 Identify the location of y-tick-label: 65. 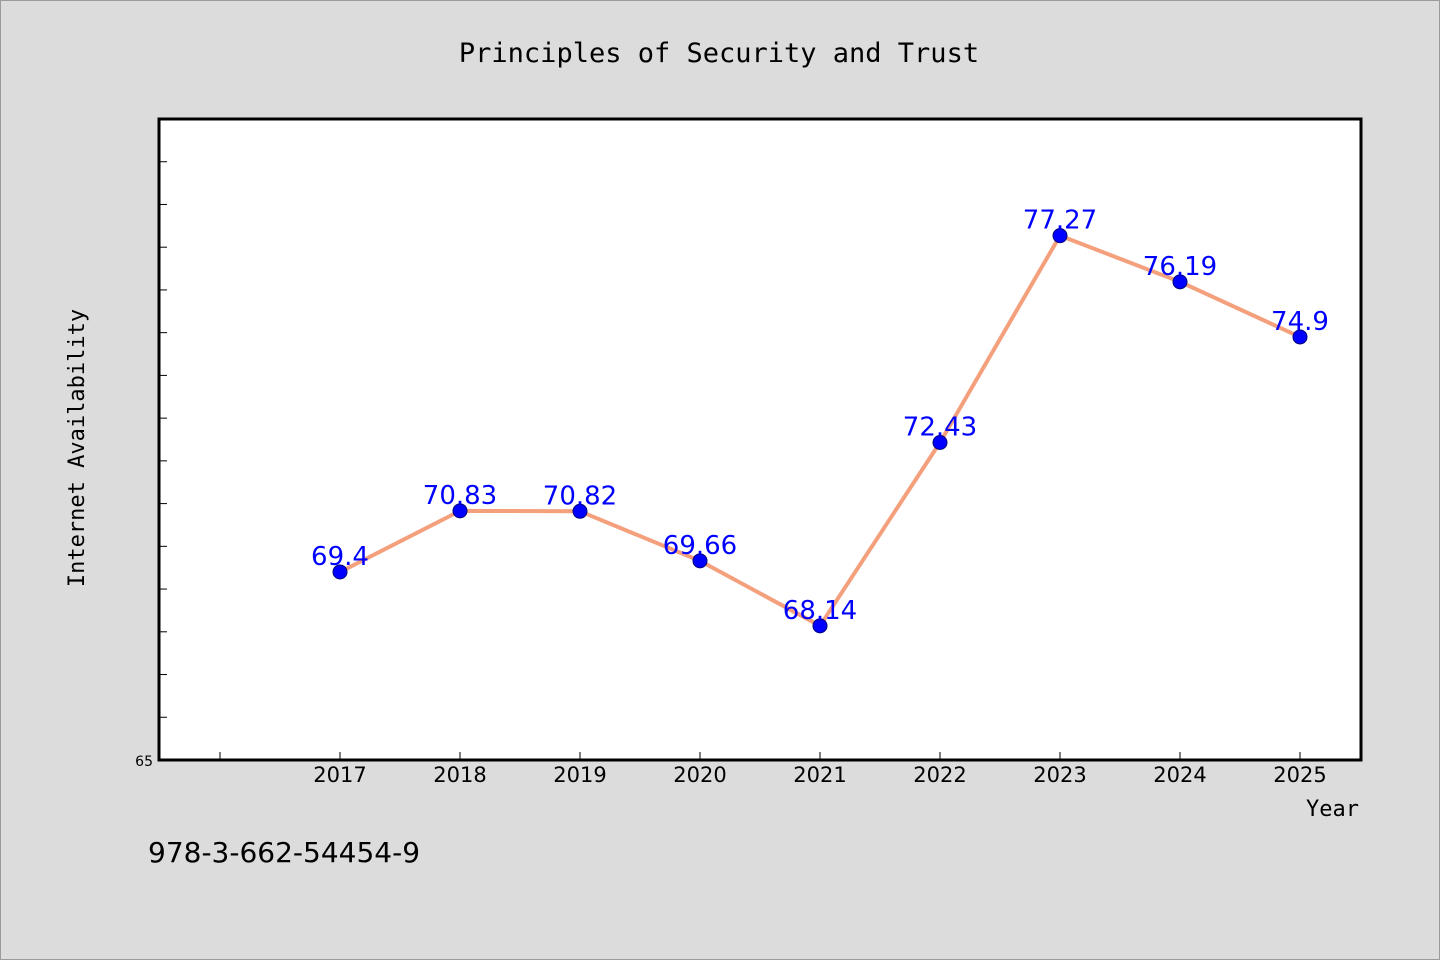
(144, 762).